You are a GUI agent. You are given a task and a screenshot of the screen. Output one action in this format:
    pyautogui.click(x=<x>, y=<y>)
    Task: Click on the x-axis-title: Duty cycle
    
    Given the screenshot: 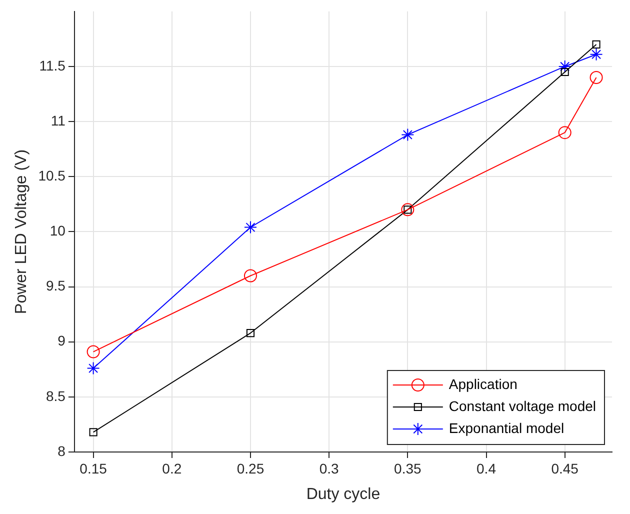 What is the action you would take?
    pyautogui.click(x=343, y=494)
    